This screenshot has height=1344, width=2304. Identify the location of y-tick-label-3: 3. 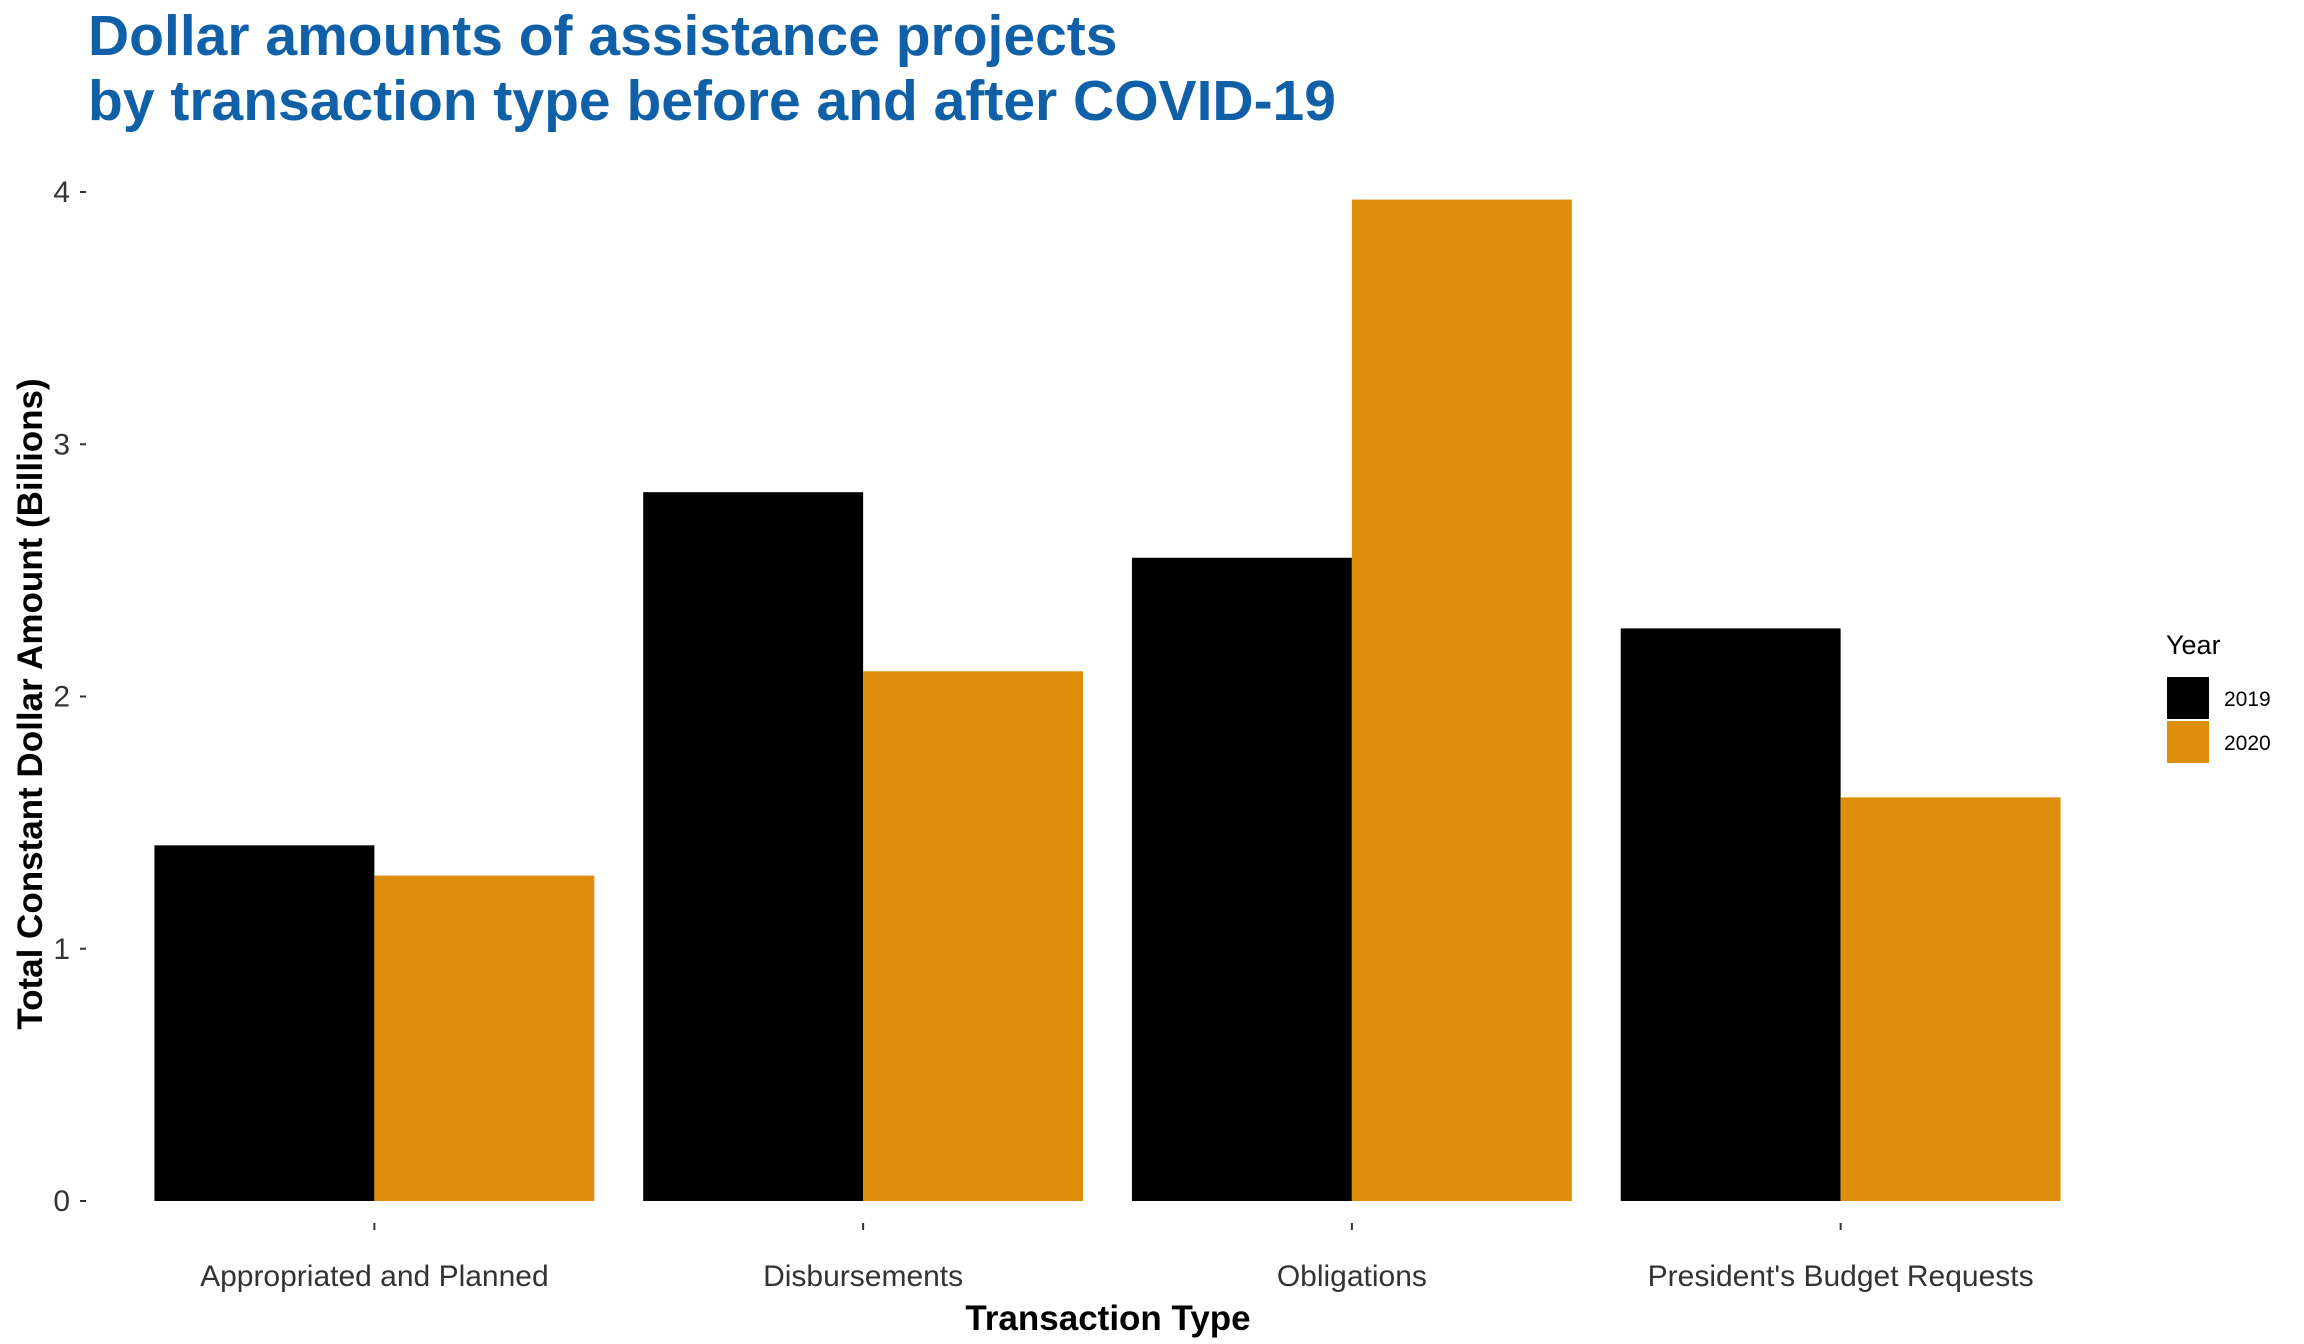
(61, 444).